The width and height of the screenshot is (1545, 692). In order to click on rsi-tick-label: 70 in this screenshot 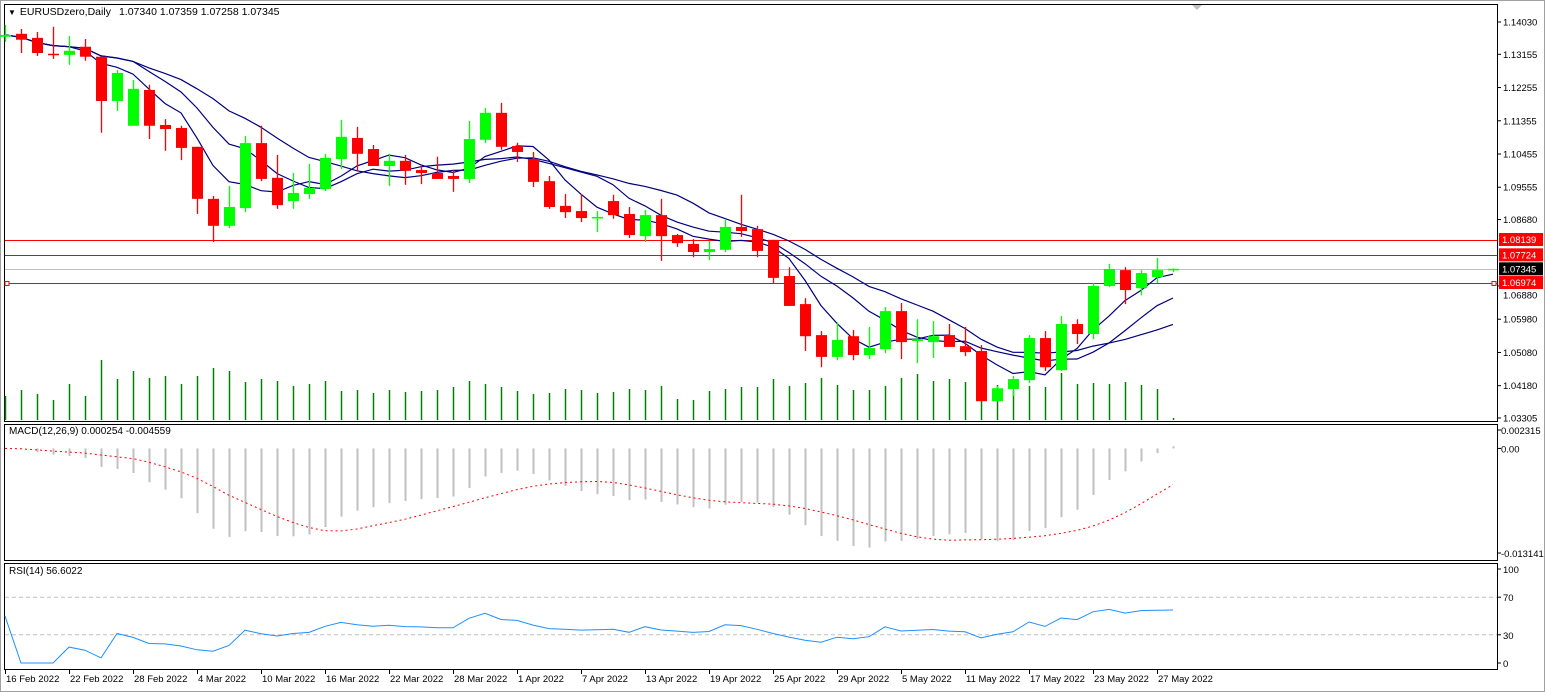, I will do `click(1508, 598)`.